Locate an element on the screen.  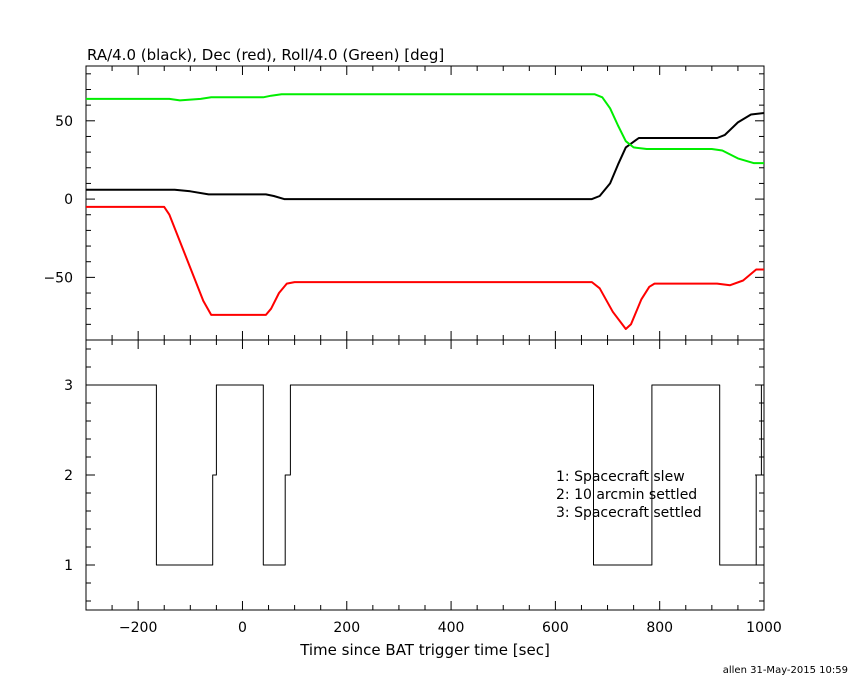
y-tick-label: 2 is located at coordinates (68, 476).